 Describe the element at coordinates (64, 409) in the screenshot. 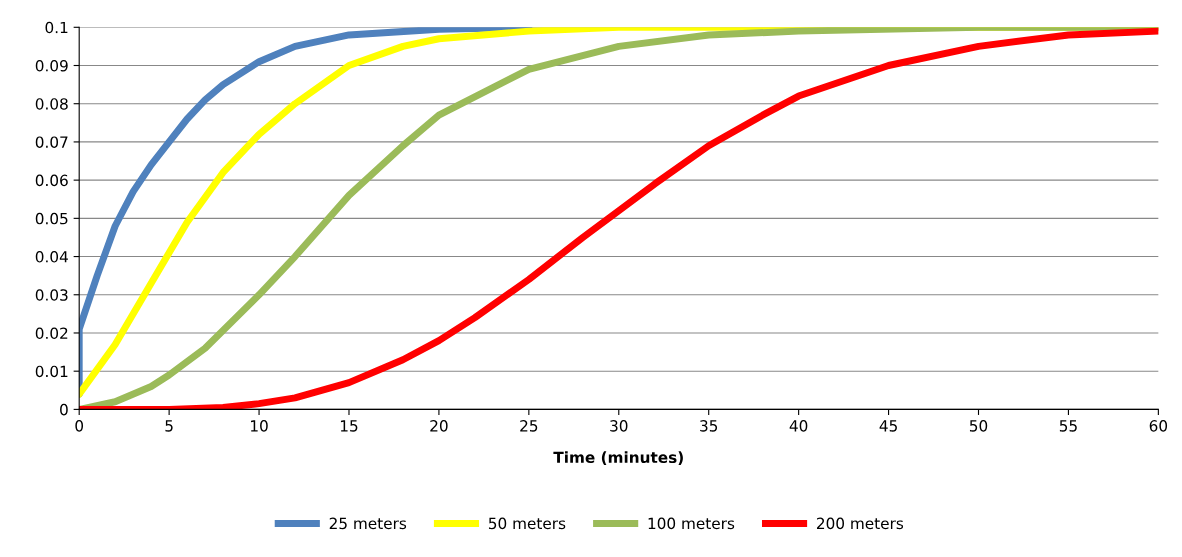

I see `y-tick-label: 0` at that location.